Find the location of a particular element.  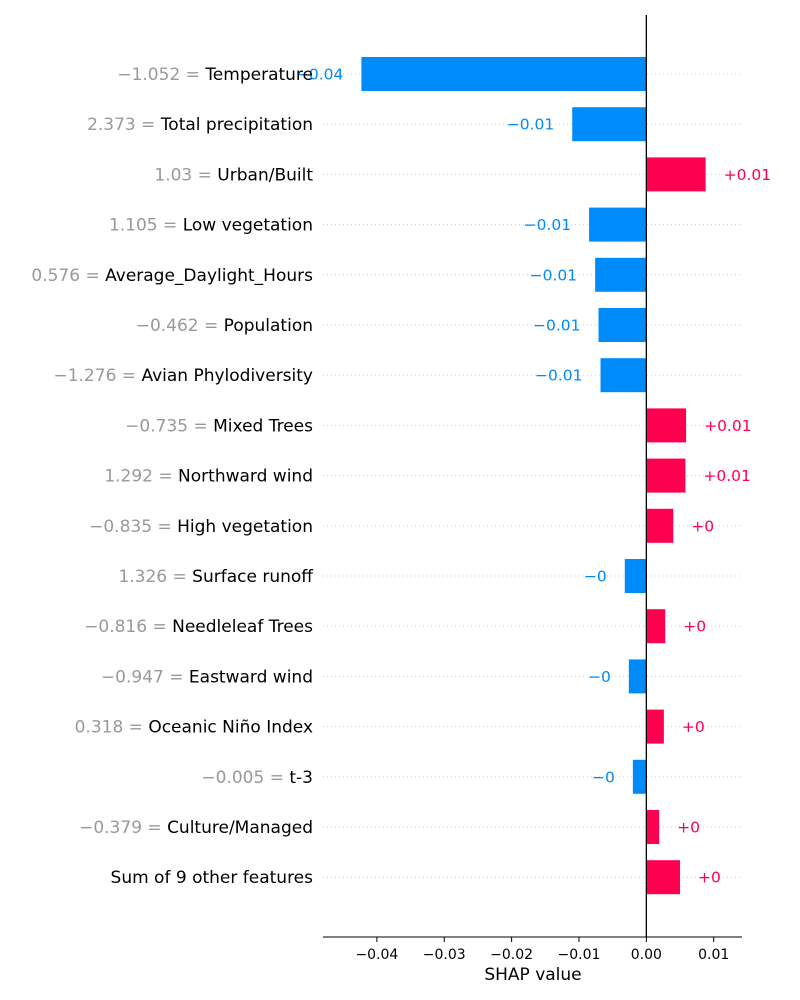

feature-value: 2.373 = is located at coordinates (124, 125).